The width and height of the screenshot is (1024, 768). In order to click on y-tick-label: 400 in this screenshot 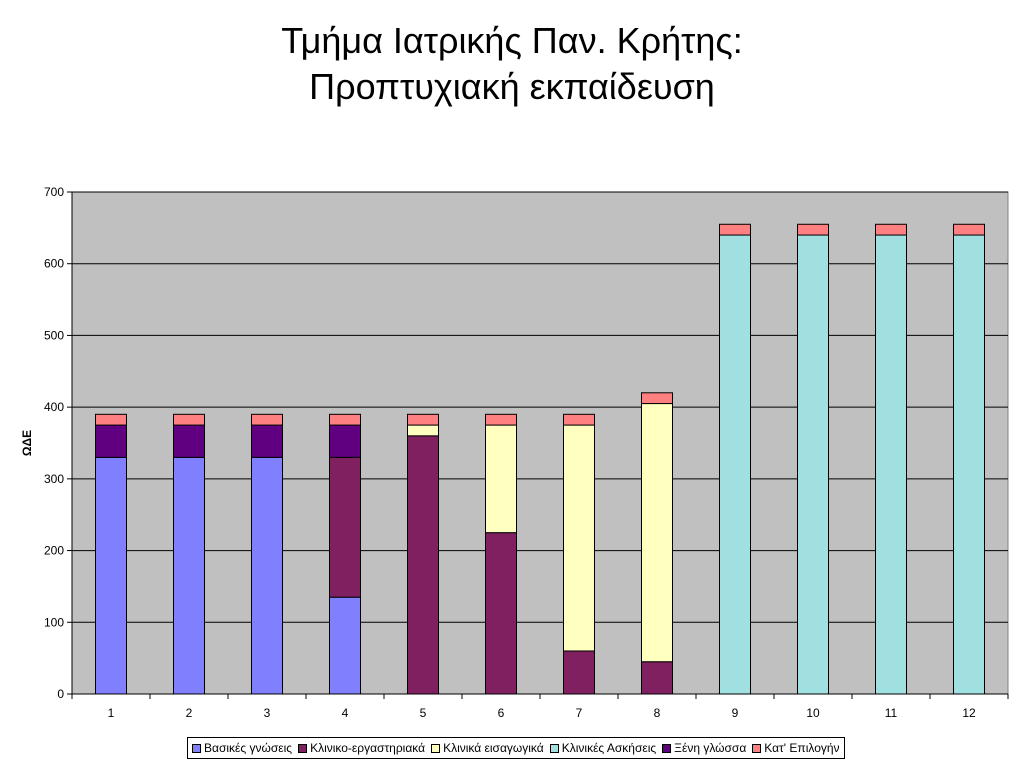, I will do `click(54, 407)`.